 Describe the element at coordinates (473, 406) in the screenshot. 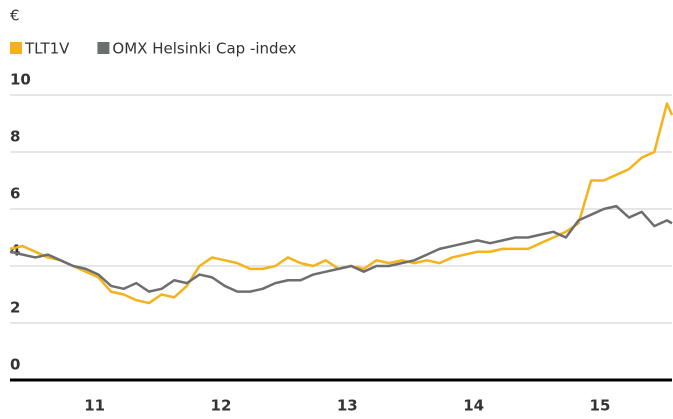

I see `x-tick-label: 14` at that location.